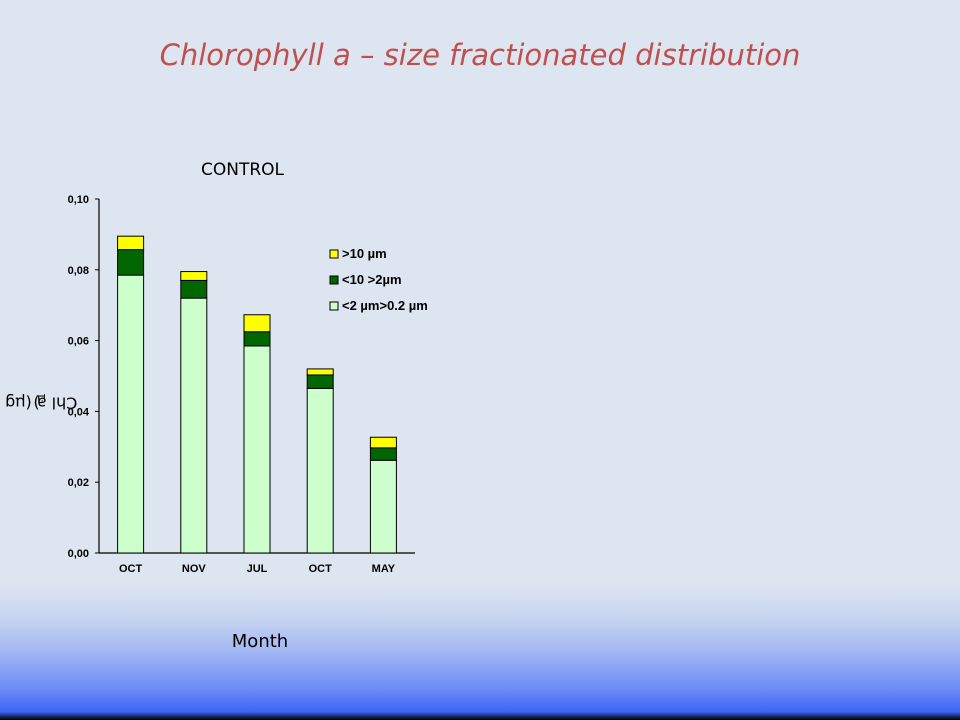 This screenshot has width=960, height=720. What do you see at coordinates (78, 271) in the screenshot?
I see `y-tick-label: 0,08` at bounding box center [78, 271].